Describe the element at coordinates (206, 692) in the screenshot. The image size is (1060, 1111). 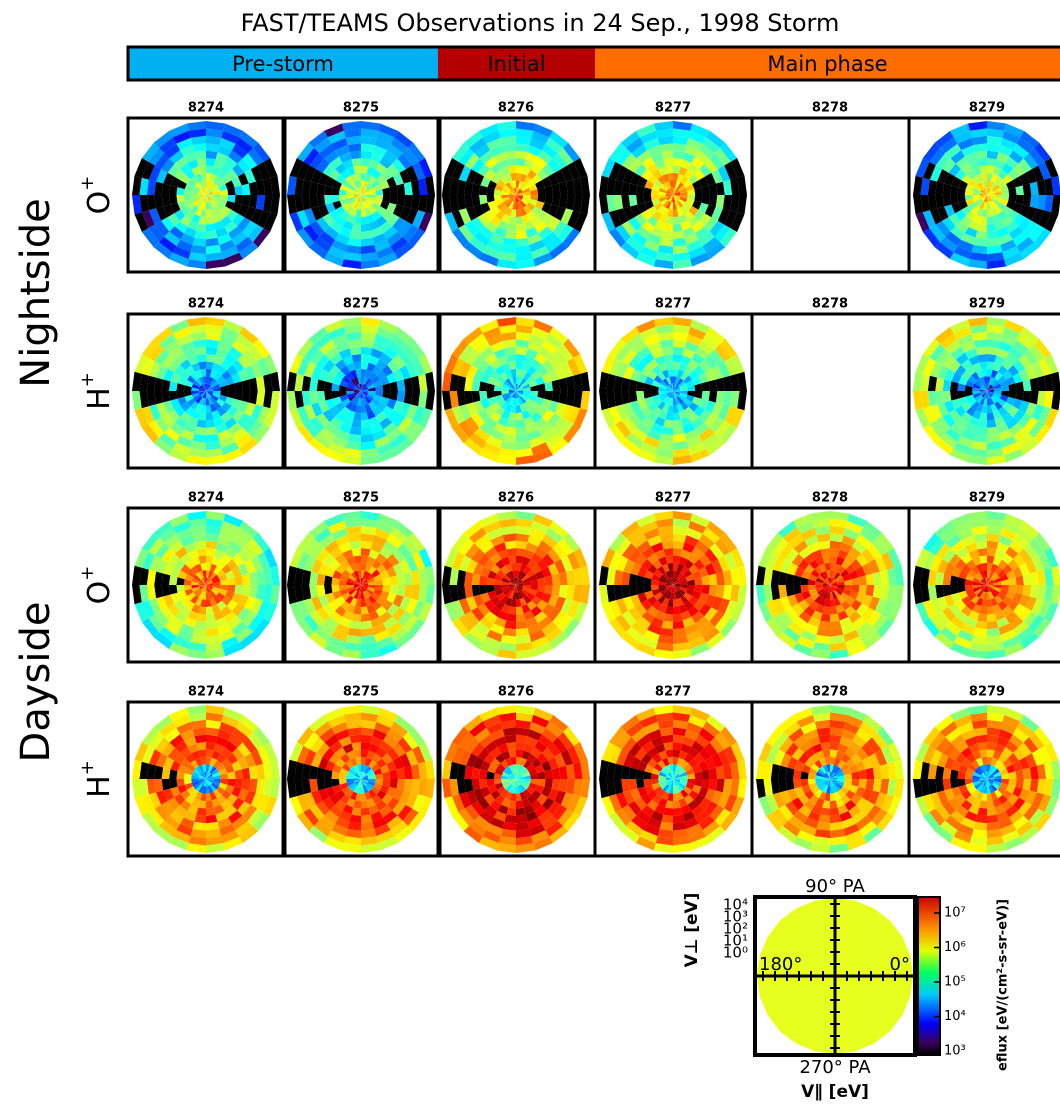
I see `orbit-label: 8274` at that location.